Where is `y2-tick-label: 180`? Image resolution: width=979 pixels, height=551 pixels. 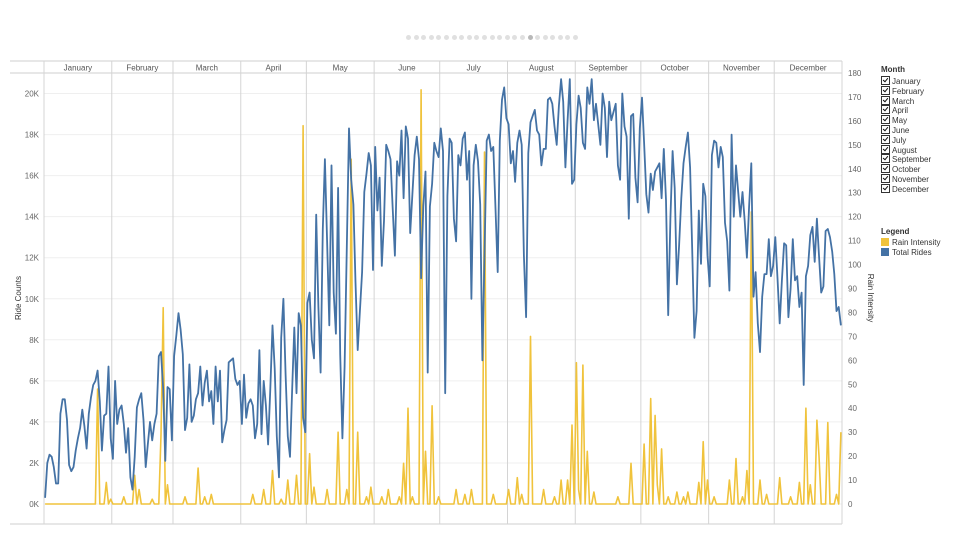
y2-tick-label: 180 is located at coordinates (855, 73).